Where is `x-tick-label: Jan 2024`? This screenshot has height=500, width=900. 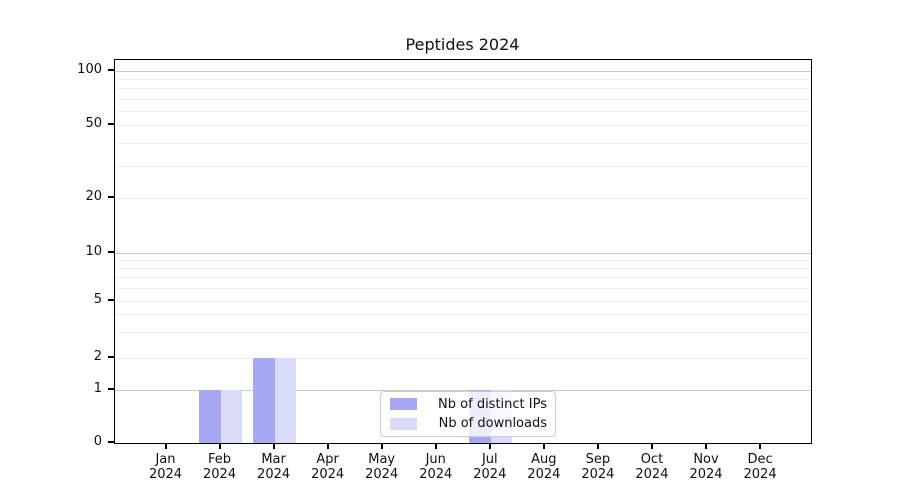
x-tick-label: Jan 2024 is located at coordinates (166, 467).